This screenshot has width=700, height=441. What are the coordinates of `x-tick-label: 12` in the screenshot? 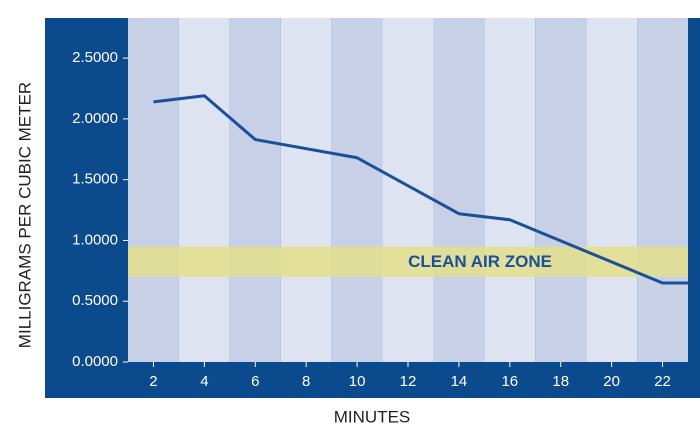 It's located at (408, 381).